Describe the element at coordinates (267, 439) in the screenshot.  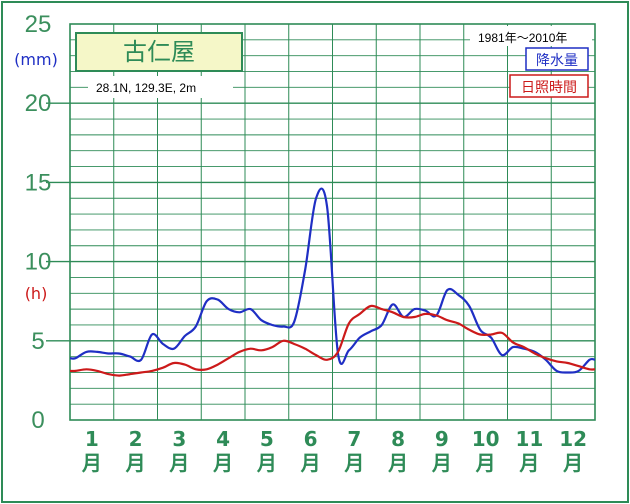
I see `month-number: 5` at that location.